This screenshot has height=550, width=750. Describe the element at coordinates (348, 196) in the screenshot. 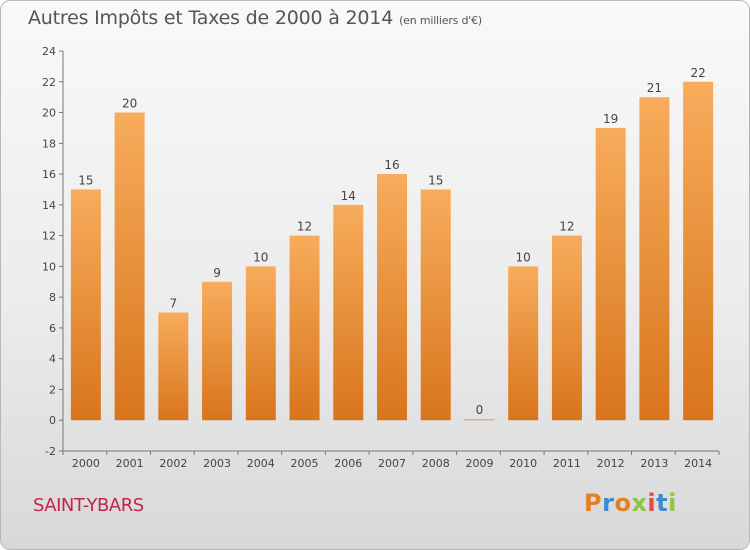

I see `value-label-2006: 14` at that location.